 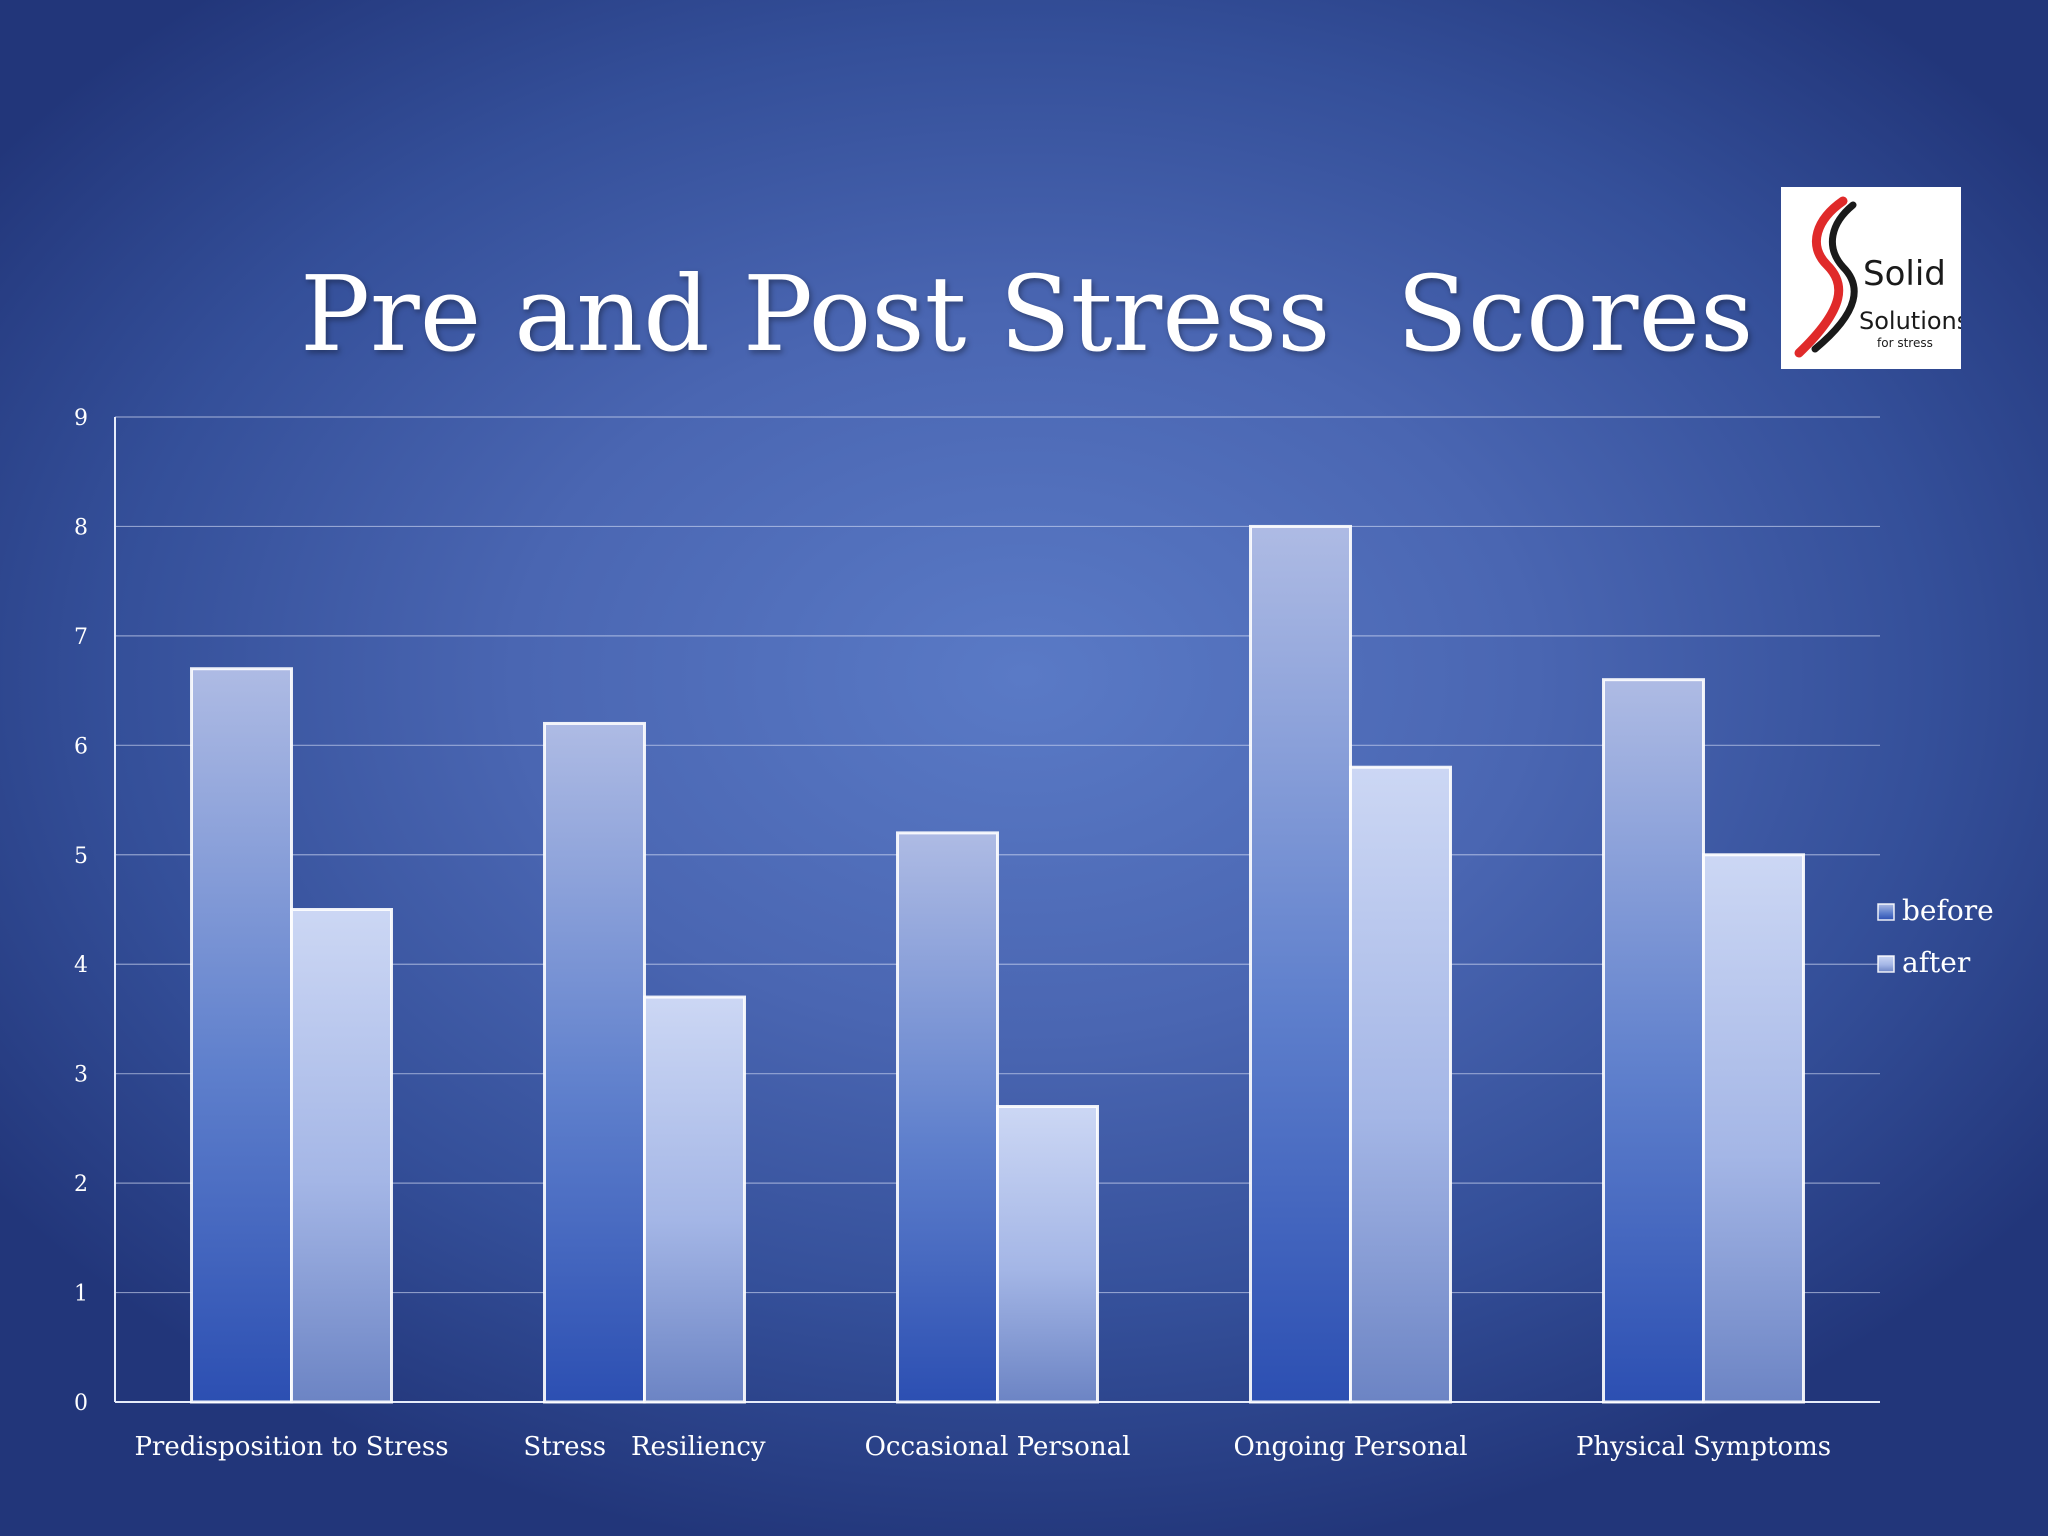 I want to click on x-category-label: Occasional Personal, so click(x=998, y=1447).